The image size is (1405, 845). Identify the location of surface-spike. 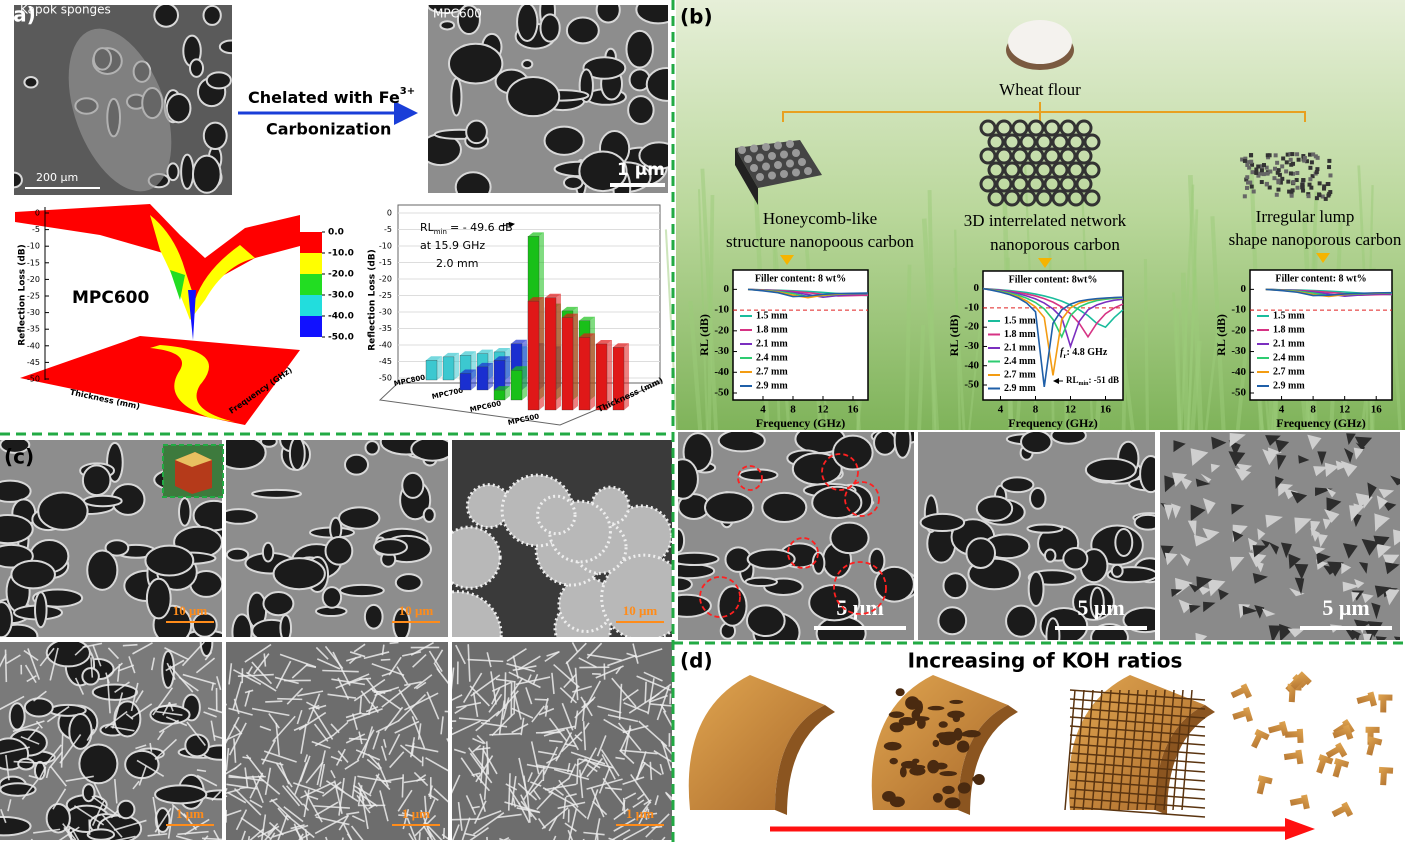
(192, 315).